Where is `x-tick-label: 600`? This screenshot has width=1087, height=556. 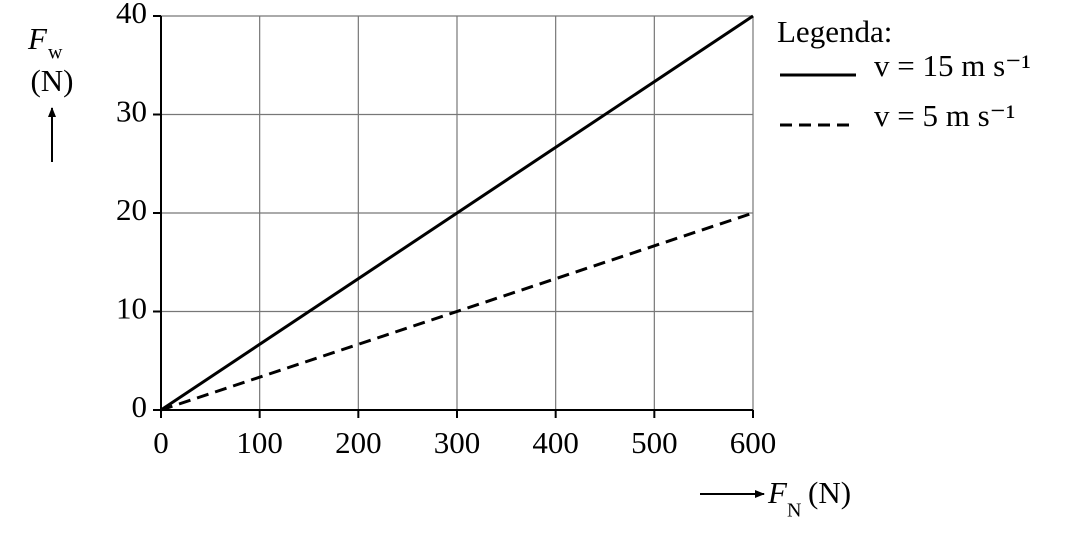 x-tick-label: 600 is located at coordinates (753, 442).